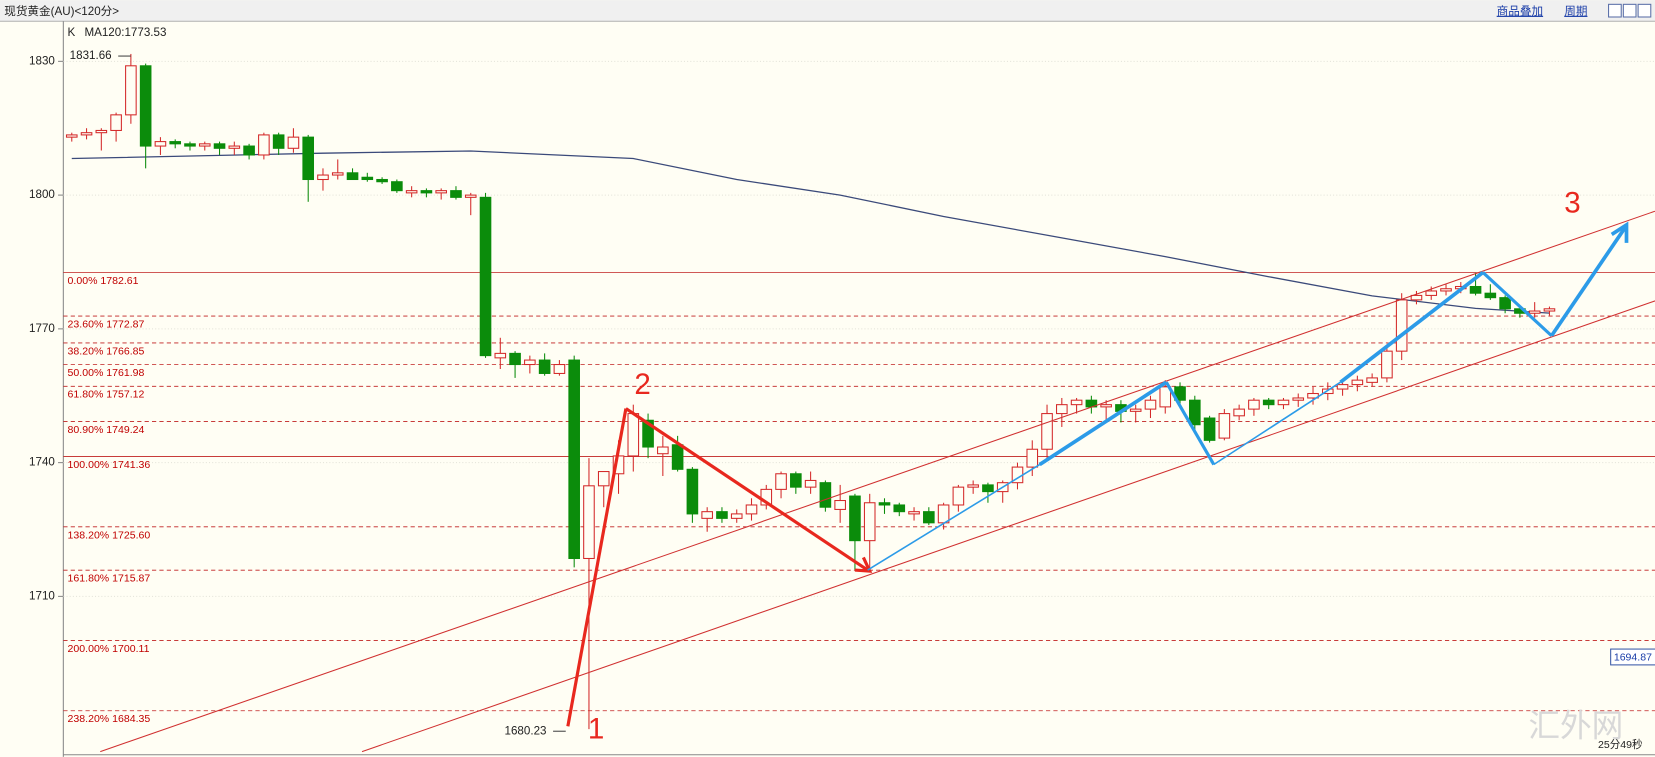 The height and width of the screenshot is (757, 1655). I want to click on price-tag: 1694.87, so click(1633, 657).